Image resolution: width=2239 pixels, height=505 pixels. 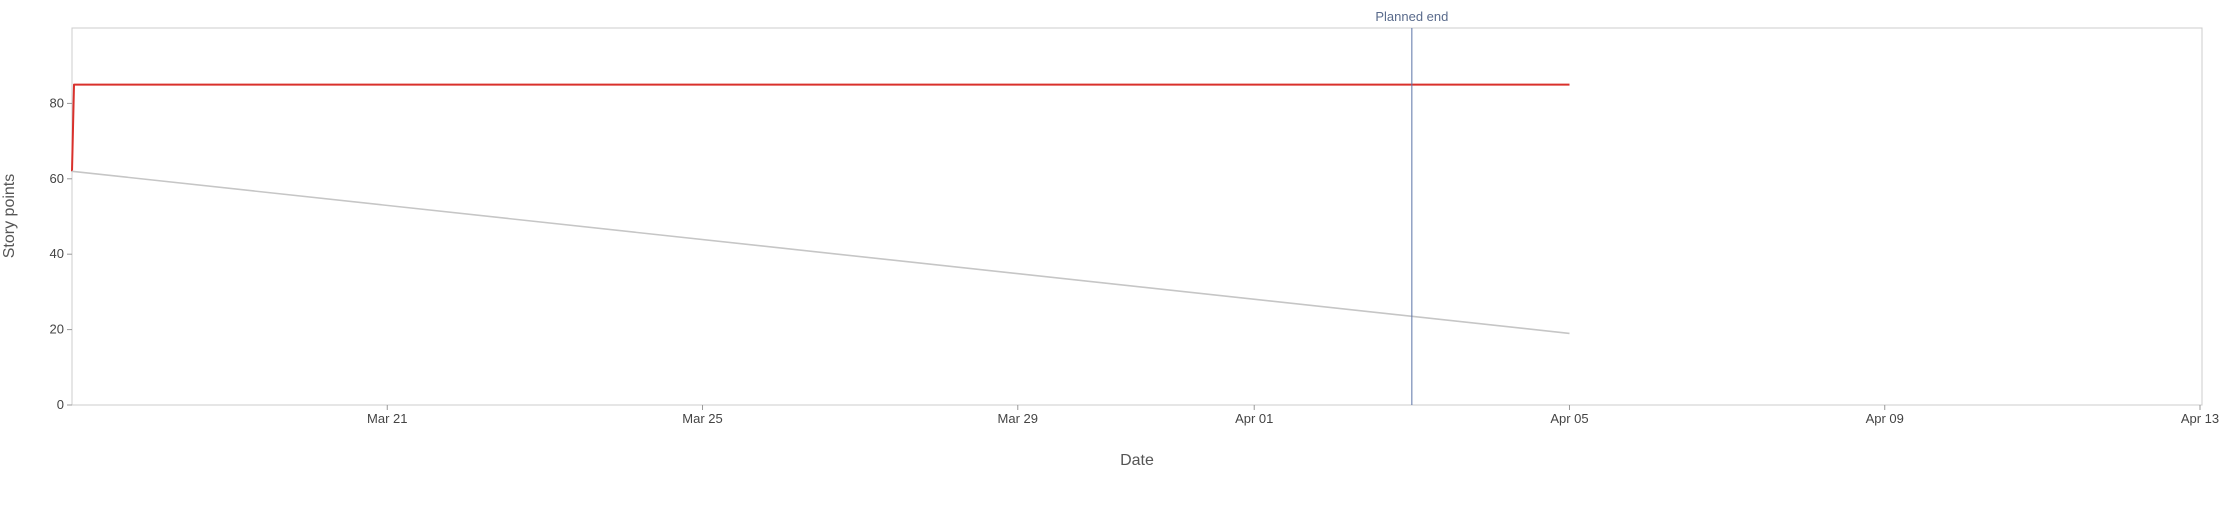 I want to click on y-tick-label: 20, so click(x=57, y=329).